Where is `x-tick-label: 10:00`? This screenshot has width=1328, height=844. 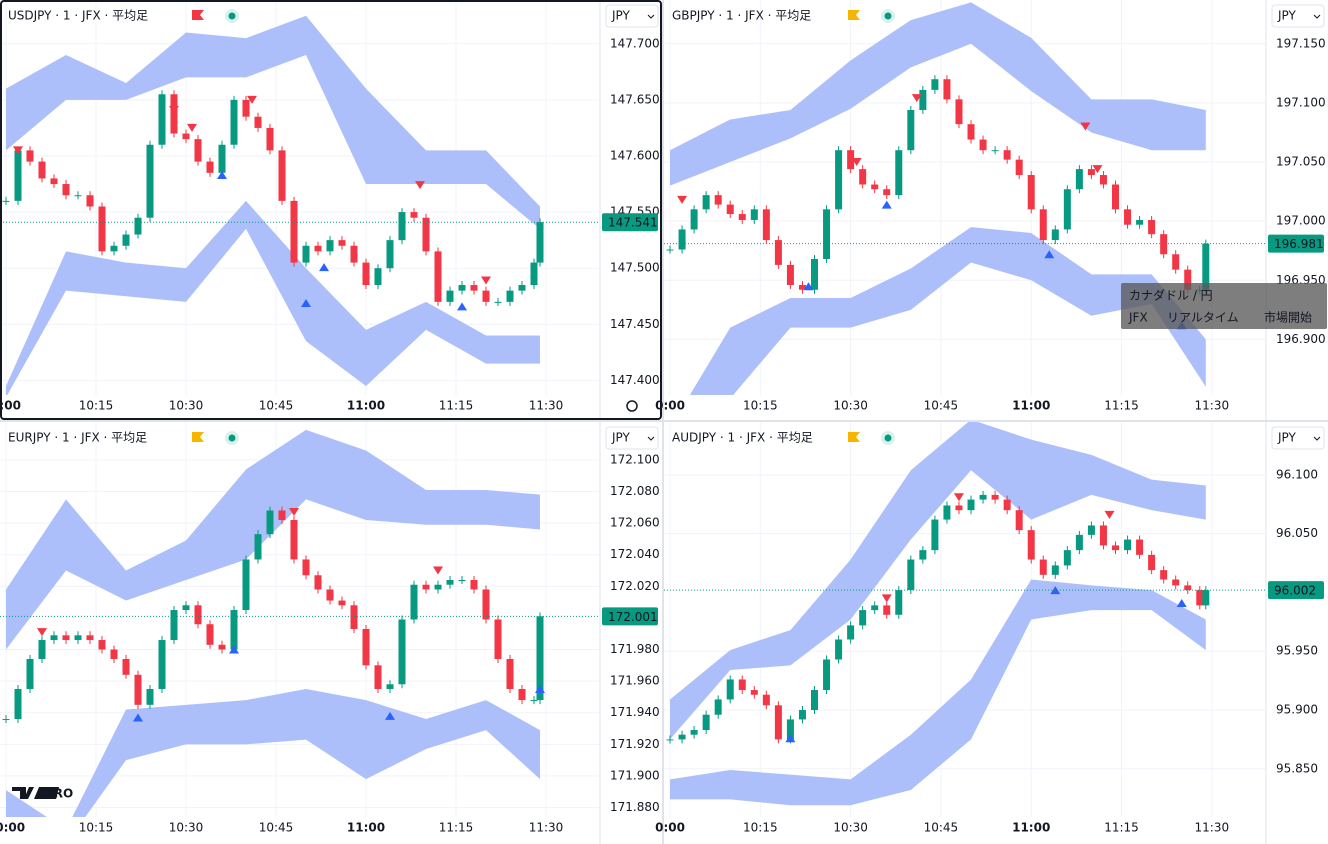
x-tick-label: 10:00 is located at coordinates (12, 828).